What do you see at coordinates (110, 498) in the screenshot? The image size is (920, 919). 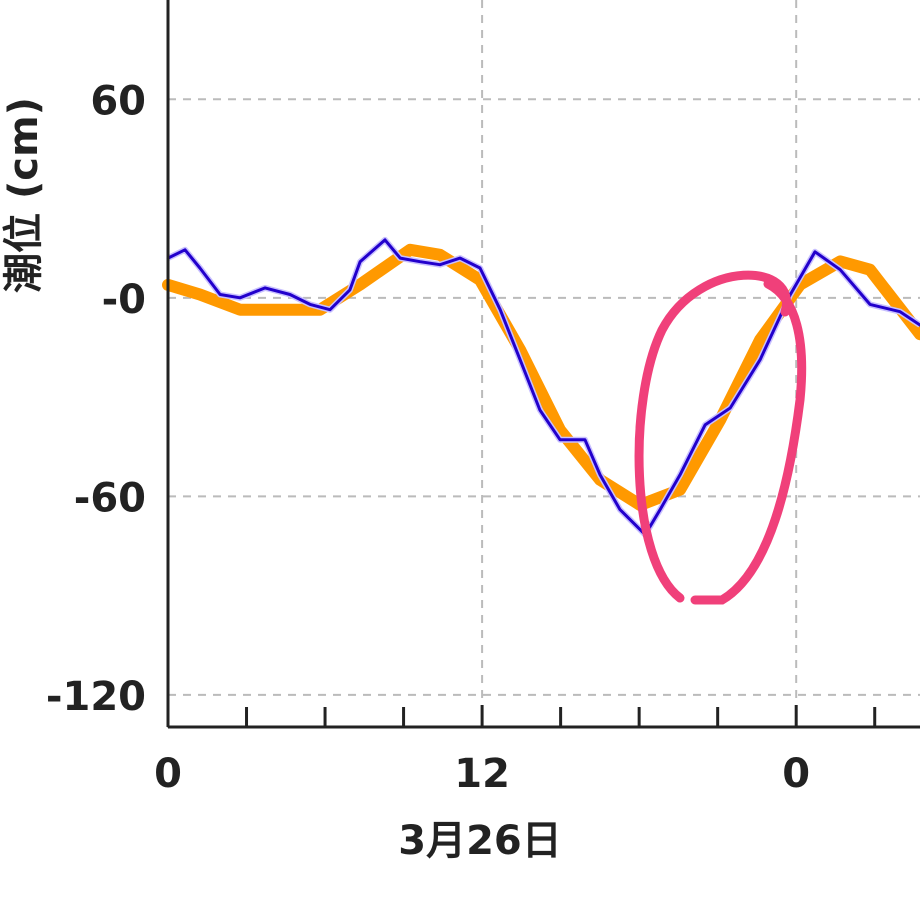 I see `y-tick-label: -60` at bounding box center [110, 498].